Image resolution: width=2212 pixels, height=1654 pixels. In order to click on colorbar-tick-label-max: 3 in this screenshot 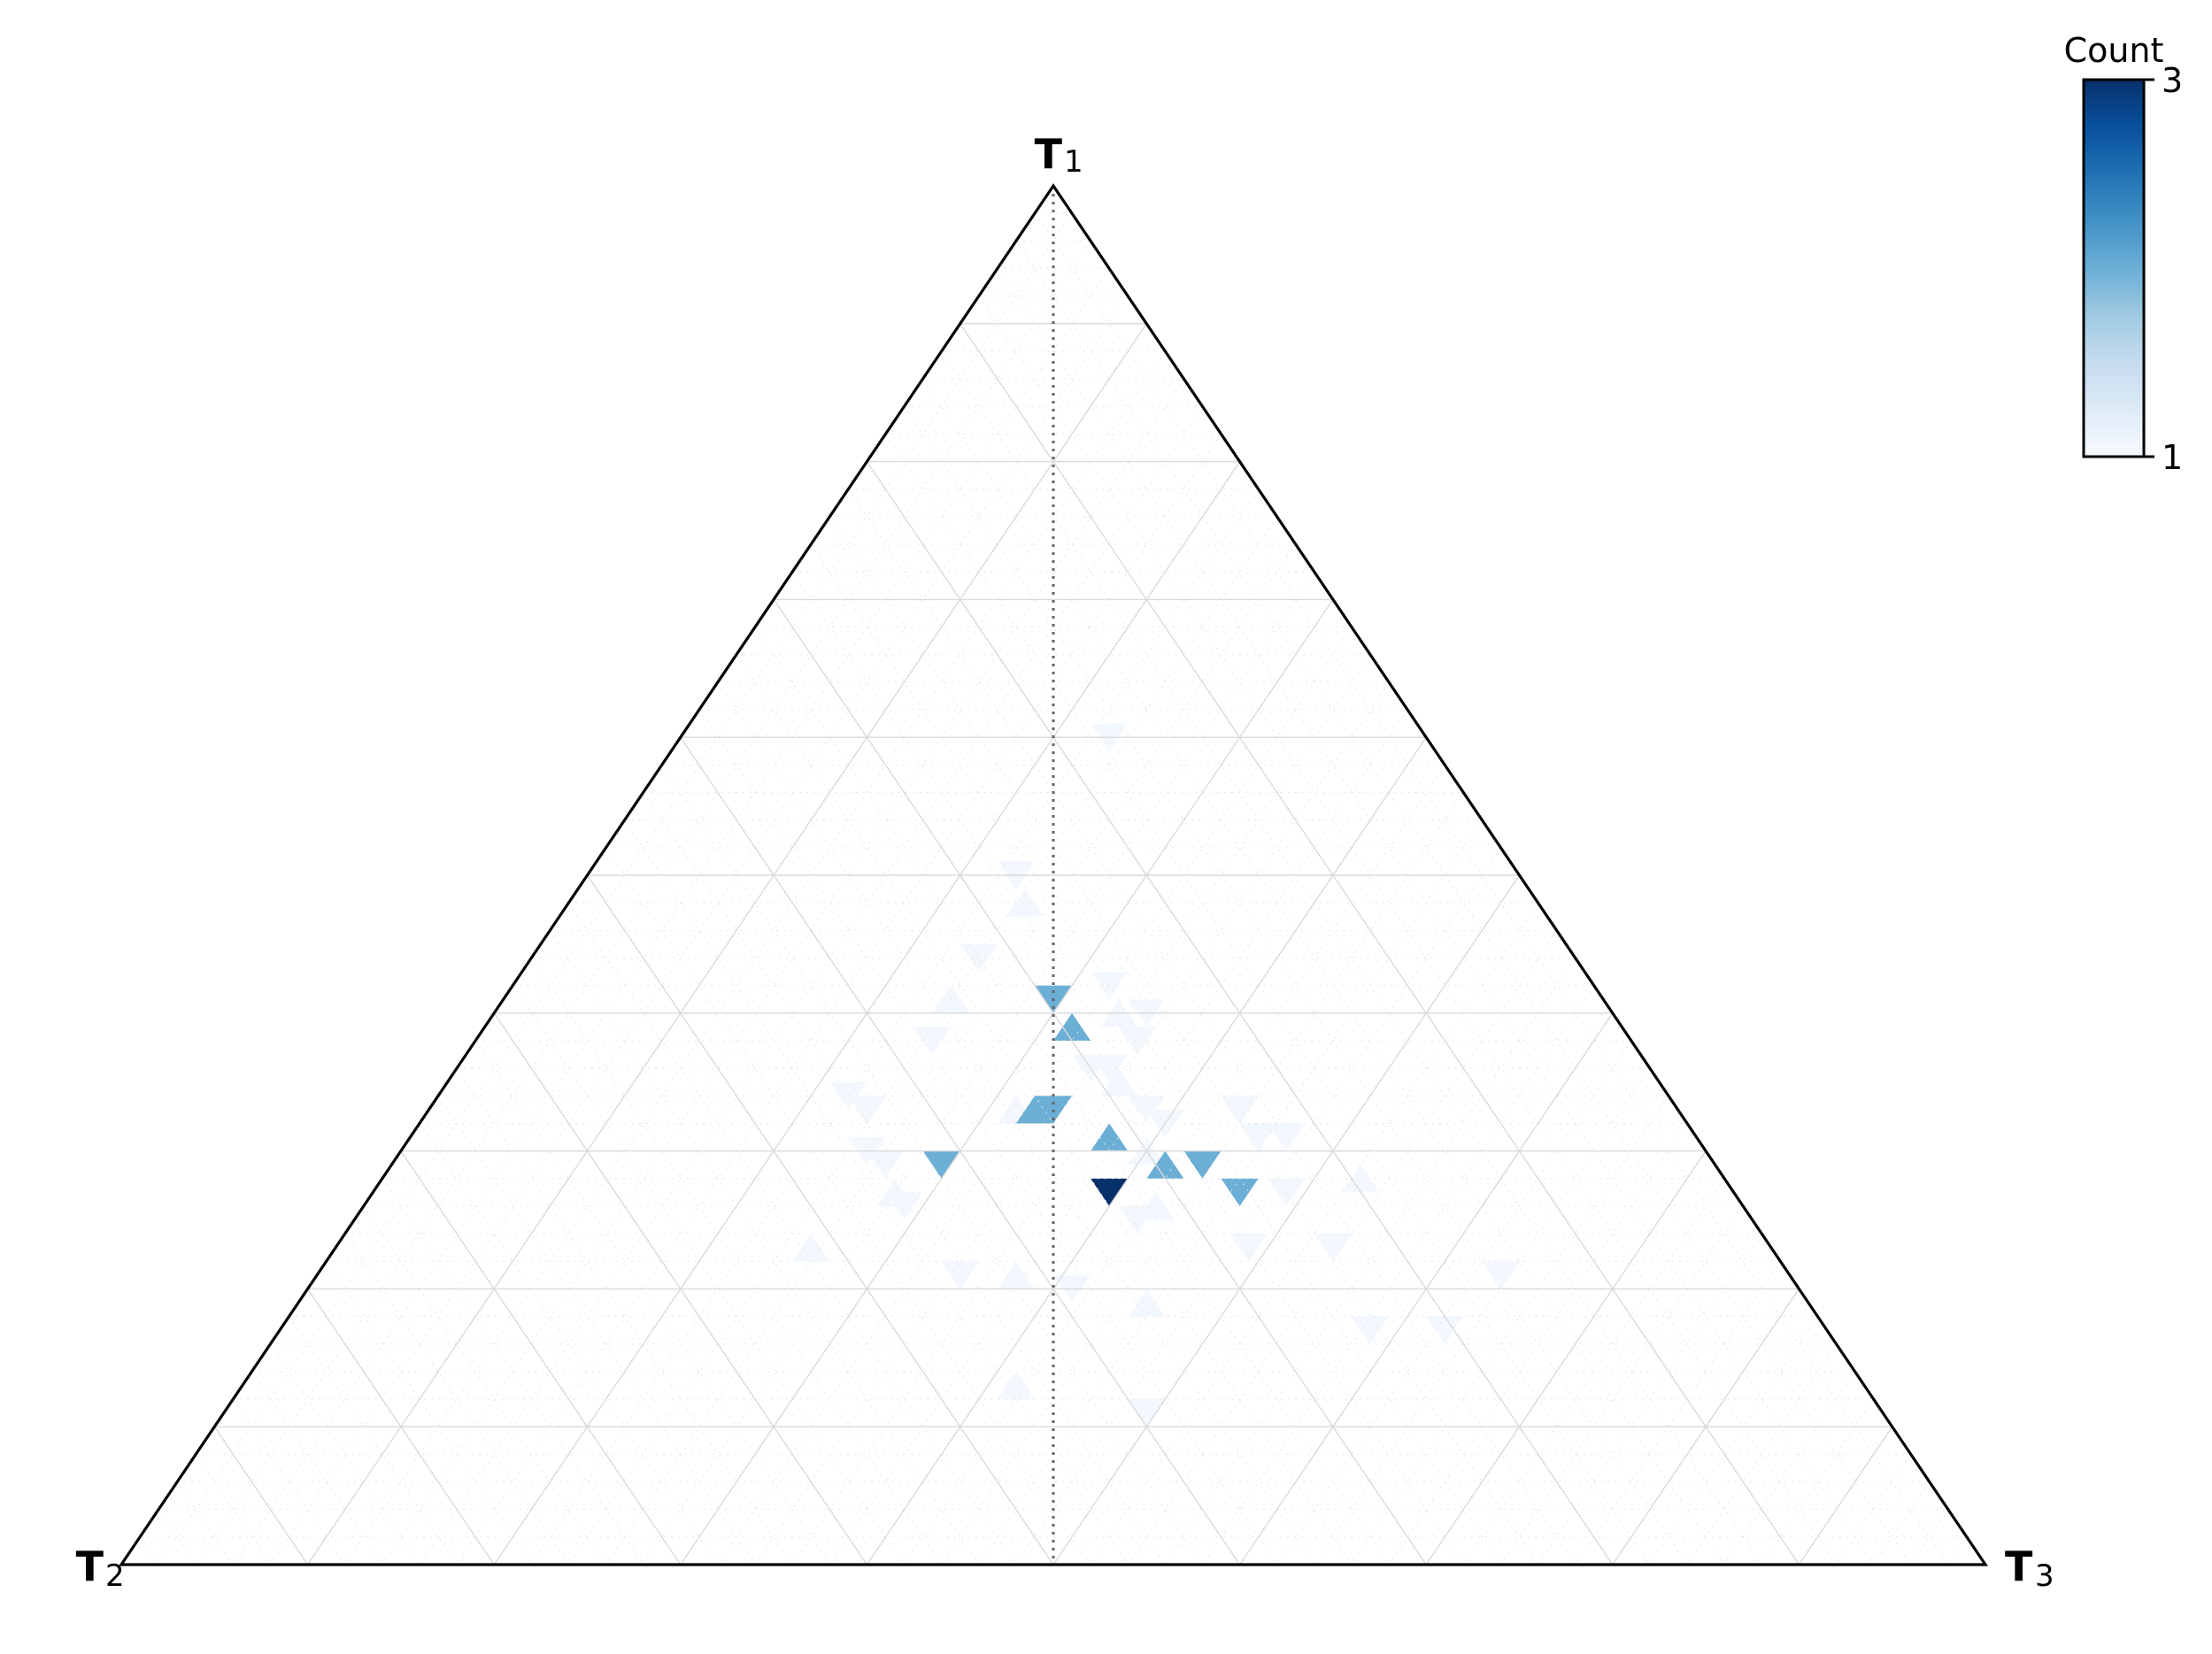, I will do `click(2172, 80)`.